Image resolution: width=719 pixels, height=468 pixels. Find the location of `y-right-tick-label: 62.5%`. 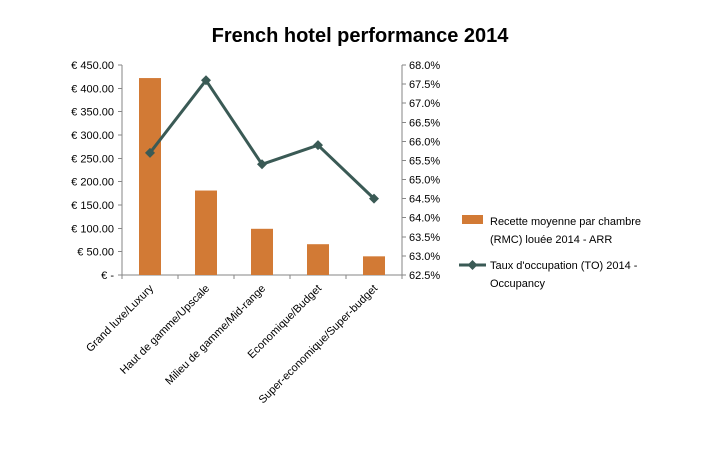

y-right-tick-label: 62.5% is located at coordinates (424, 276).